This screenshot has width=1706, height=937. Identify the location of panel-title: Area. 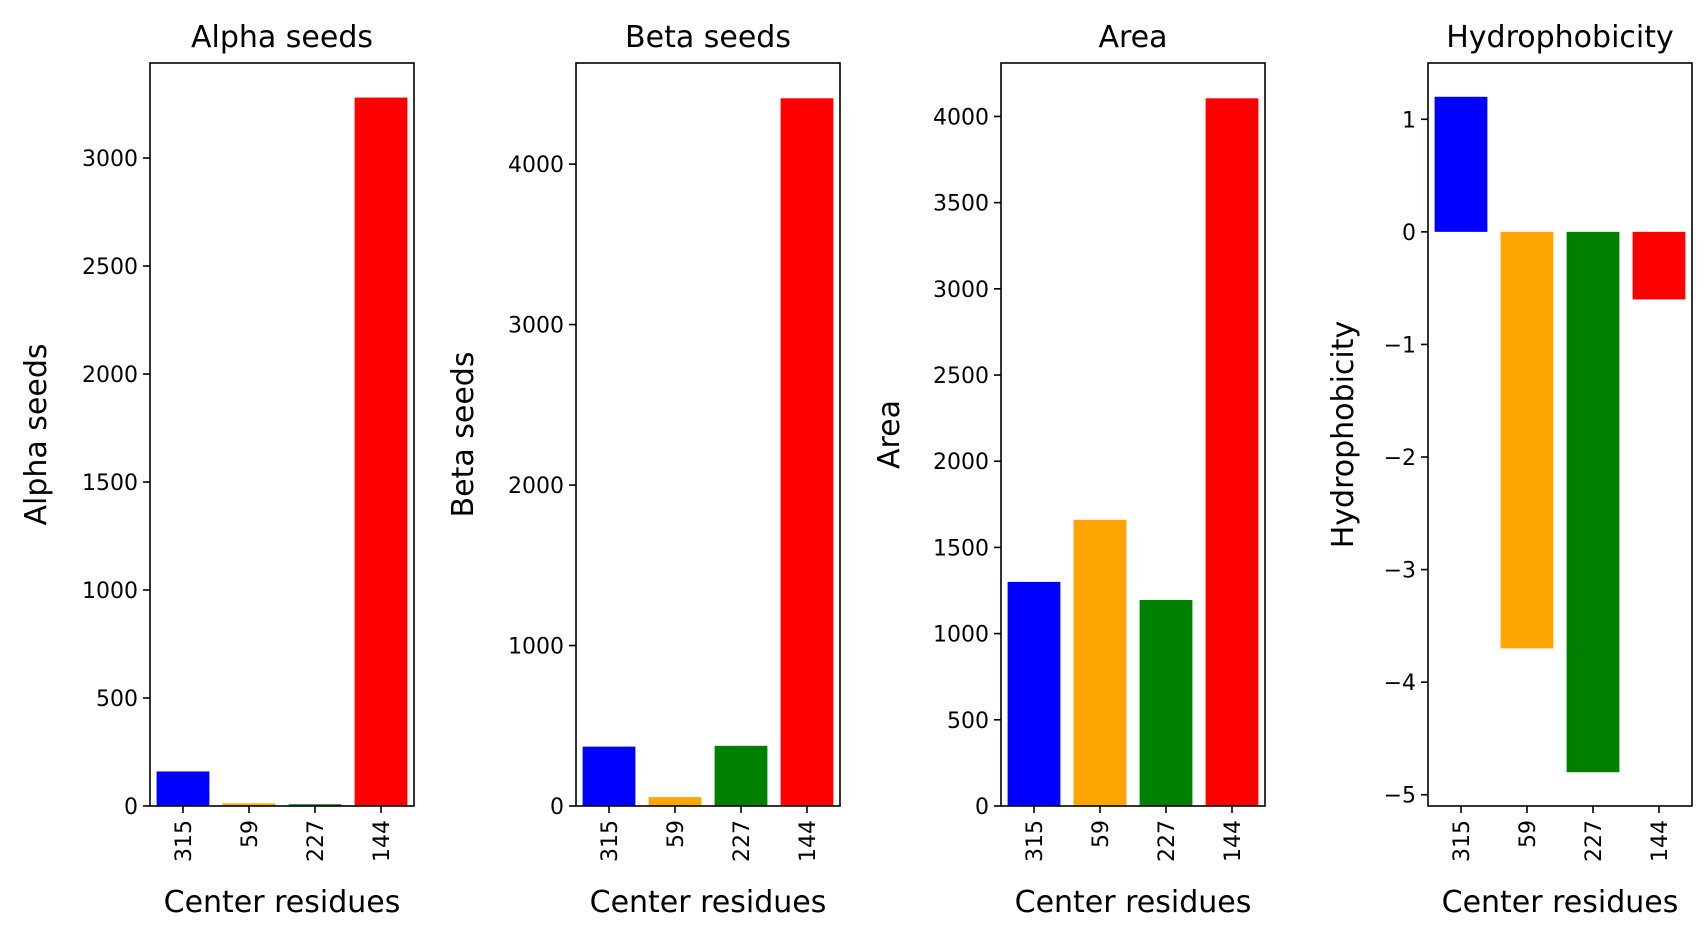
(1132, 37).